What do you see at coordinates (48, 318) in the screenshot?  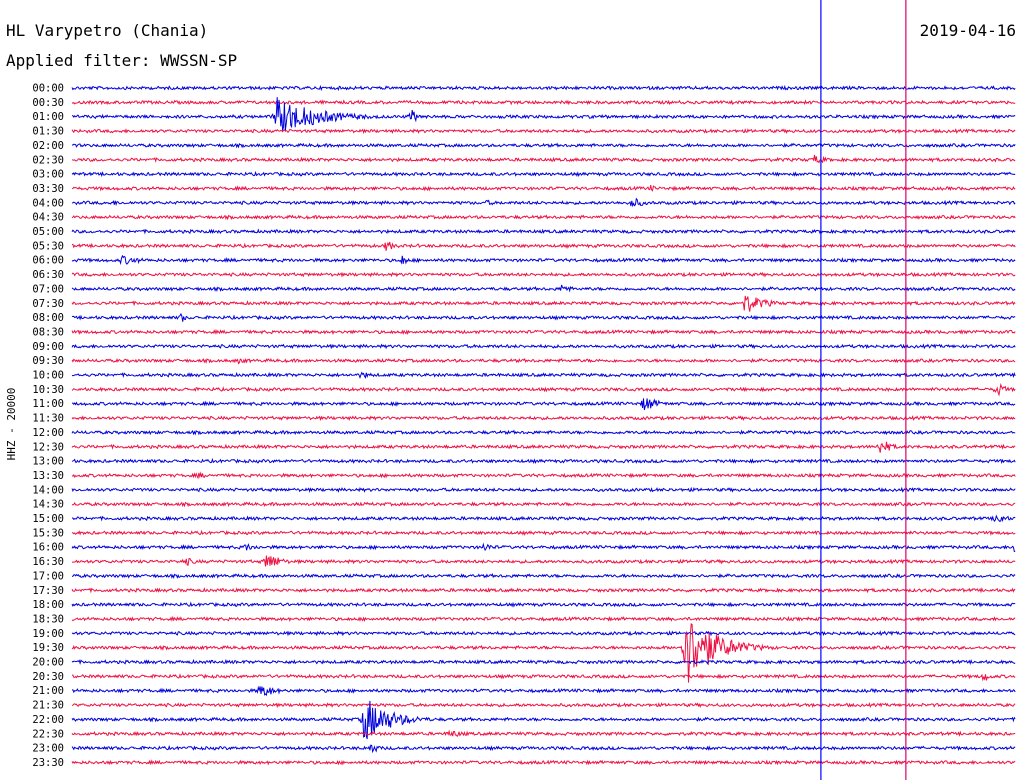 I see `row-time-label: 08:00` at bounding box center [48, 318].